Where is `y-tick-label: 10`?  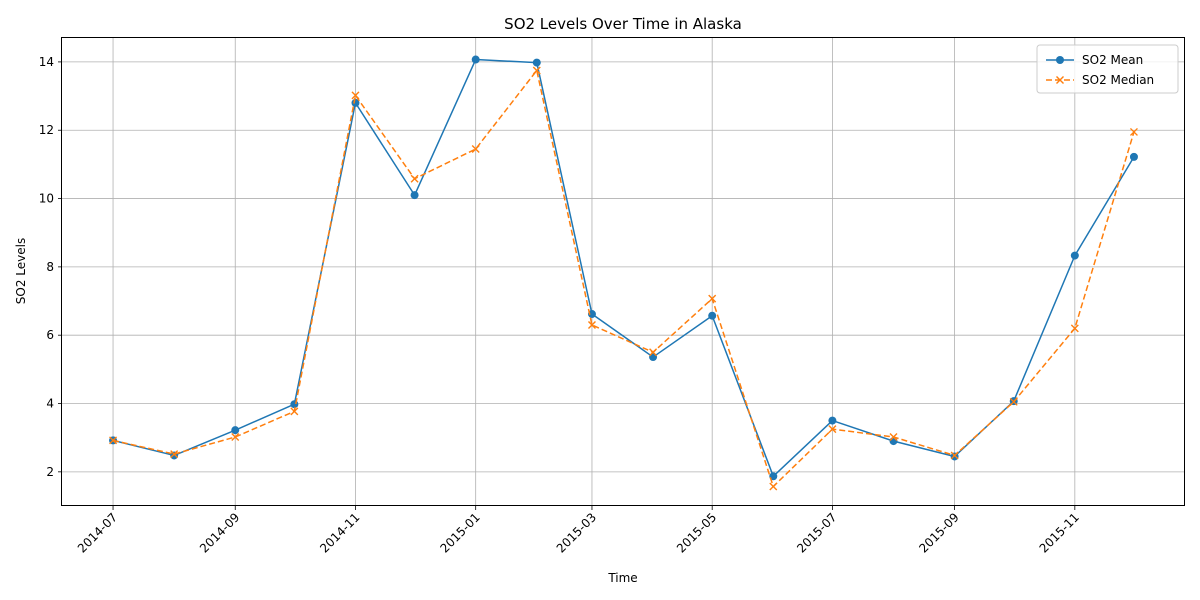
y-tick-label: 10 is located at coordinates (46, 199).